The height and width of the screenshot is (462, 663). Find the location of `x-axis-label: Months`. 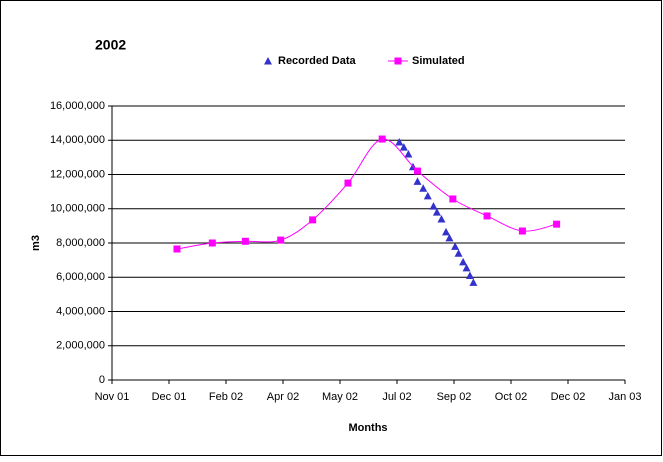

x-axis-label: Months is located at coordinates (367, 428).